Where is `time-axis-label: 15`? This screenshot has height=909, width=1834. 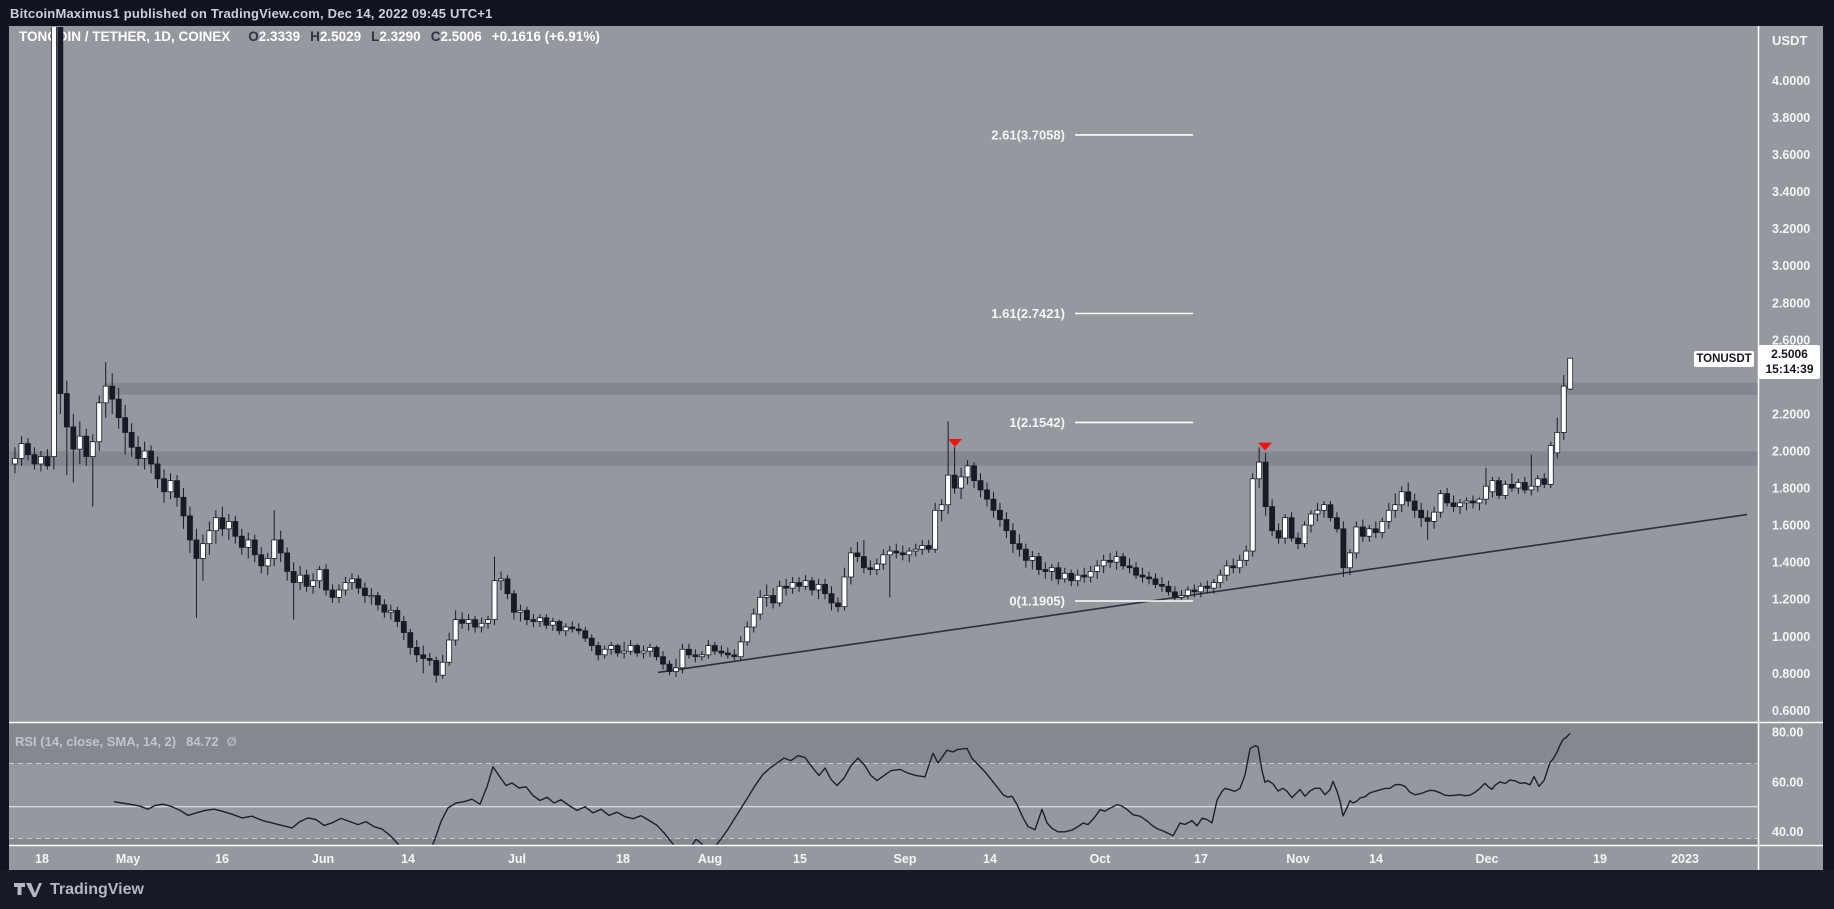 time-axis-label: 15 is located at coordinates (800, 859).